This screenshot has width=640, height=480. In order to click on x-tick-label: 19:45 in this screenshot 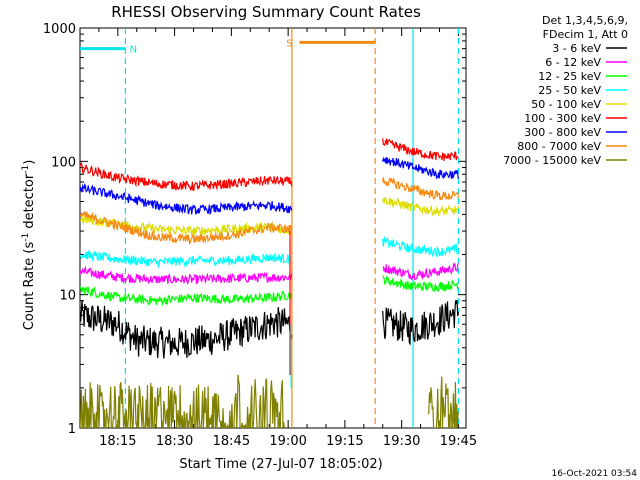, I will do `click(458, 441)`.